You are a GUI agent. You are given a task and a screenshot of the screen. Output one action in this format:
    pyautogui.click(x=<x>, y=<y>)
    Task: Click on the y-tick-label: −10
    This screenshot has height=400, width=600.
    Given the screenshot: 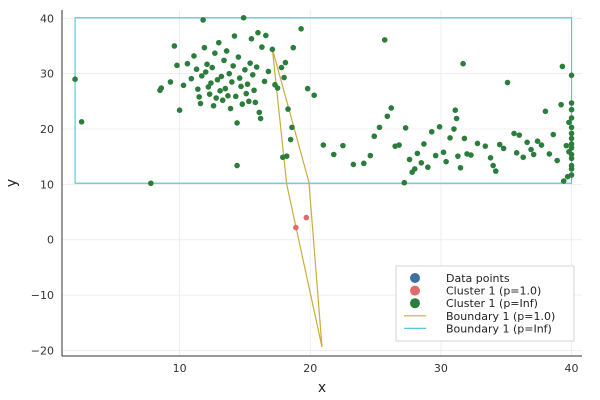 What is the action you would take?
    pyautogui.click(x=42, y=295)
    